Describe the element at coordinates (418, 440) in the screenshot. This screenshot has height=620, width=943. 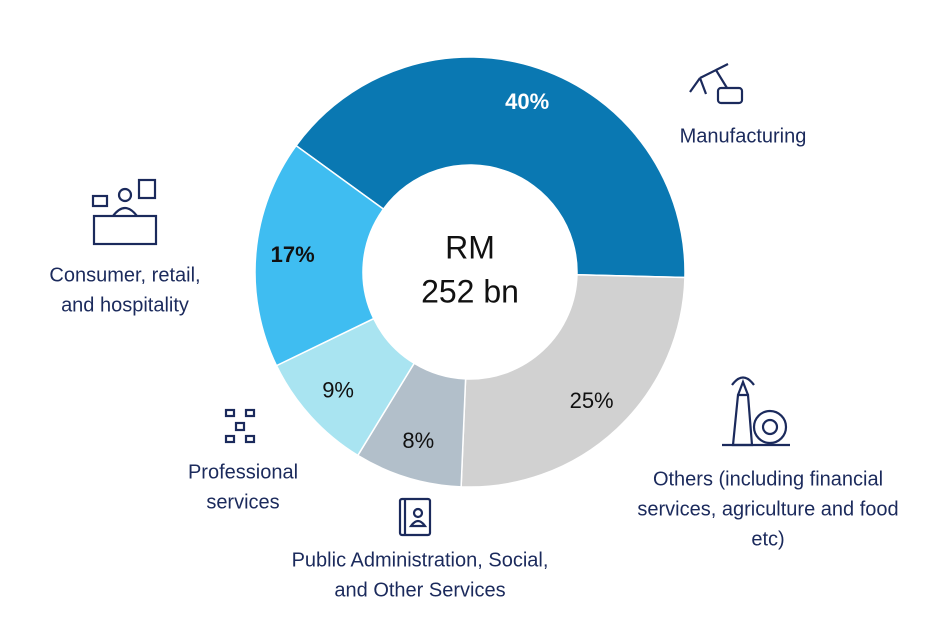
I see `value-label: 8%` at that location.